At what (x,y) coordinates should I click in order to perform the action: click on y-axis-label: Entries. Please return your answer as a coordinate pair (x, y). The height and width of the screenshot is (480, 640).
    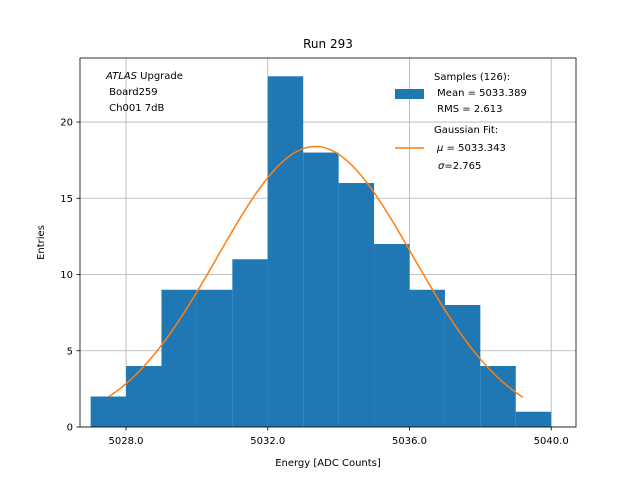
    Looking at the image, I should click on (41, 242).